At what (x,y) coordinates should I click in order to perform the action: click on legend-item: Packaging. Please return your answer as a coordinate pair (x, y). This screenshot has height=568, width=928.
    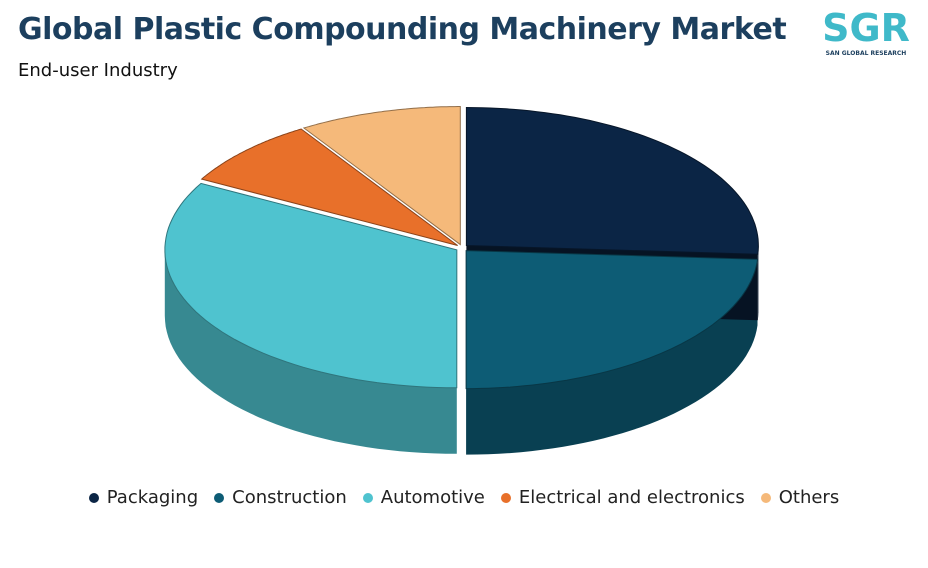
    Looking at the image, I should click on (143, 497).